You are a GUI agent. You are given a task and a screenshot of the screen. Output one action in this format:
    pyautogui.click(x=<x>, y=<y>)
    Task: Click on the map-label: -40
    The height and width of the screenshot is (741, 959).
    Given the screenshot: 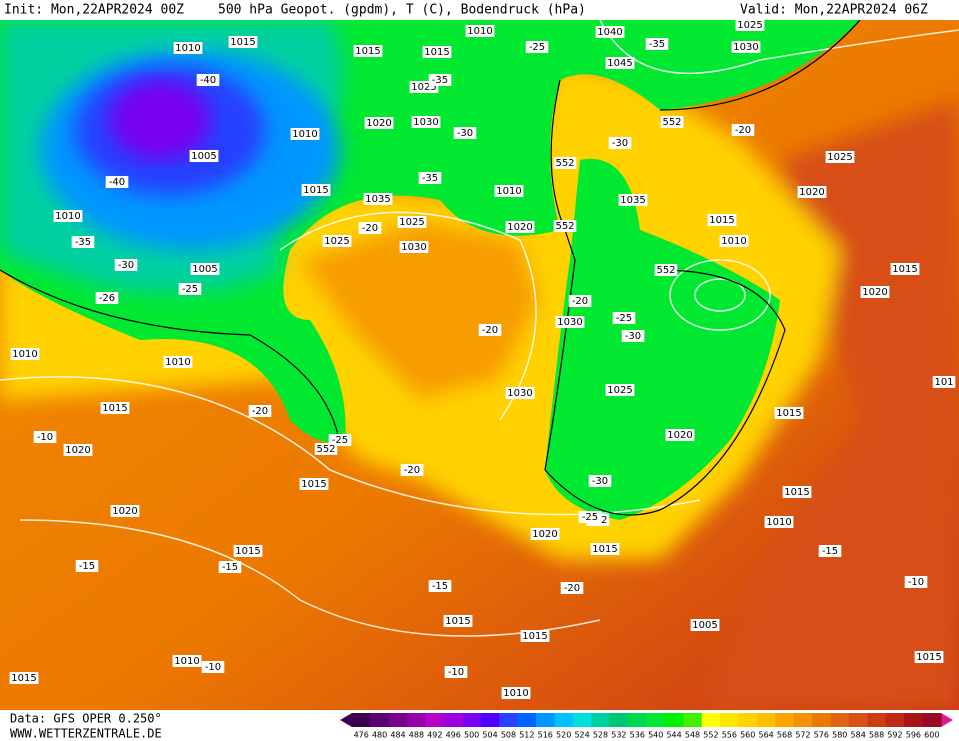 What is the action you would take?
    pyautogui.click(x=117, y=182)
    